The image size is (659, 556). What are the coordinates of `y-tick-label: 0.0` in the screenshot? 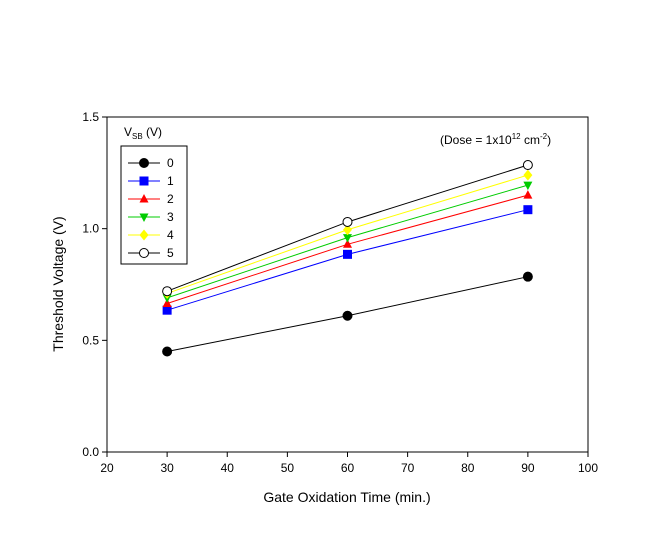 It's located at (90, 452).